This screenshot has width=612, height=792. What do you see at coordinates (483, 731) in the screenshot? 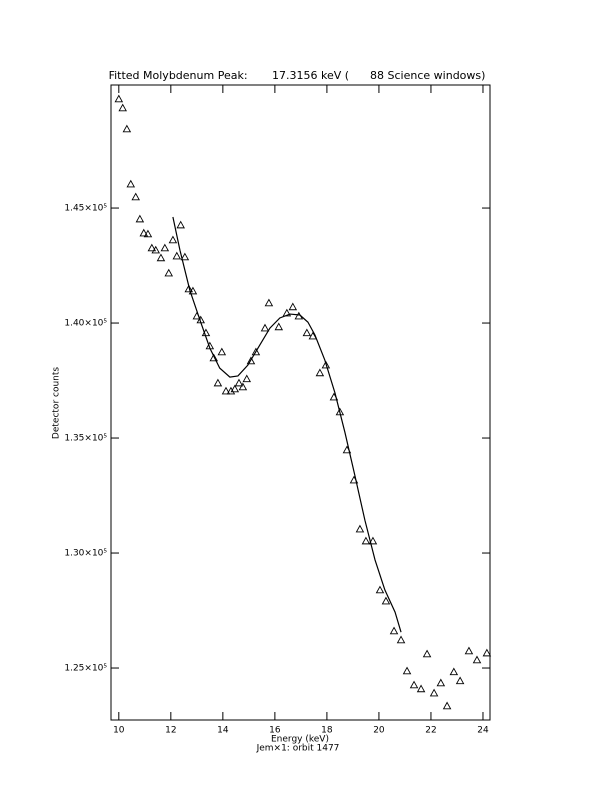
I see `x-tick-label: 24` at bounding box center [483, 731].